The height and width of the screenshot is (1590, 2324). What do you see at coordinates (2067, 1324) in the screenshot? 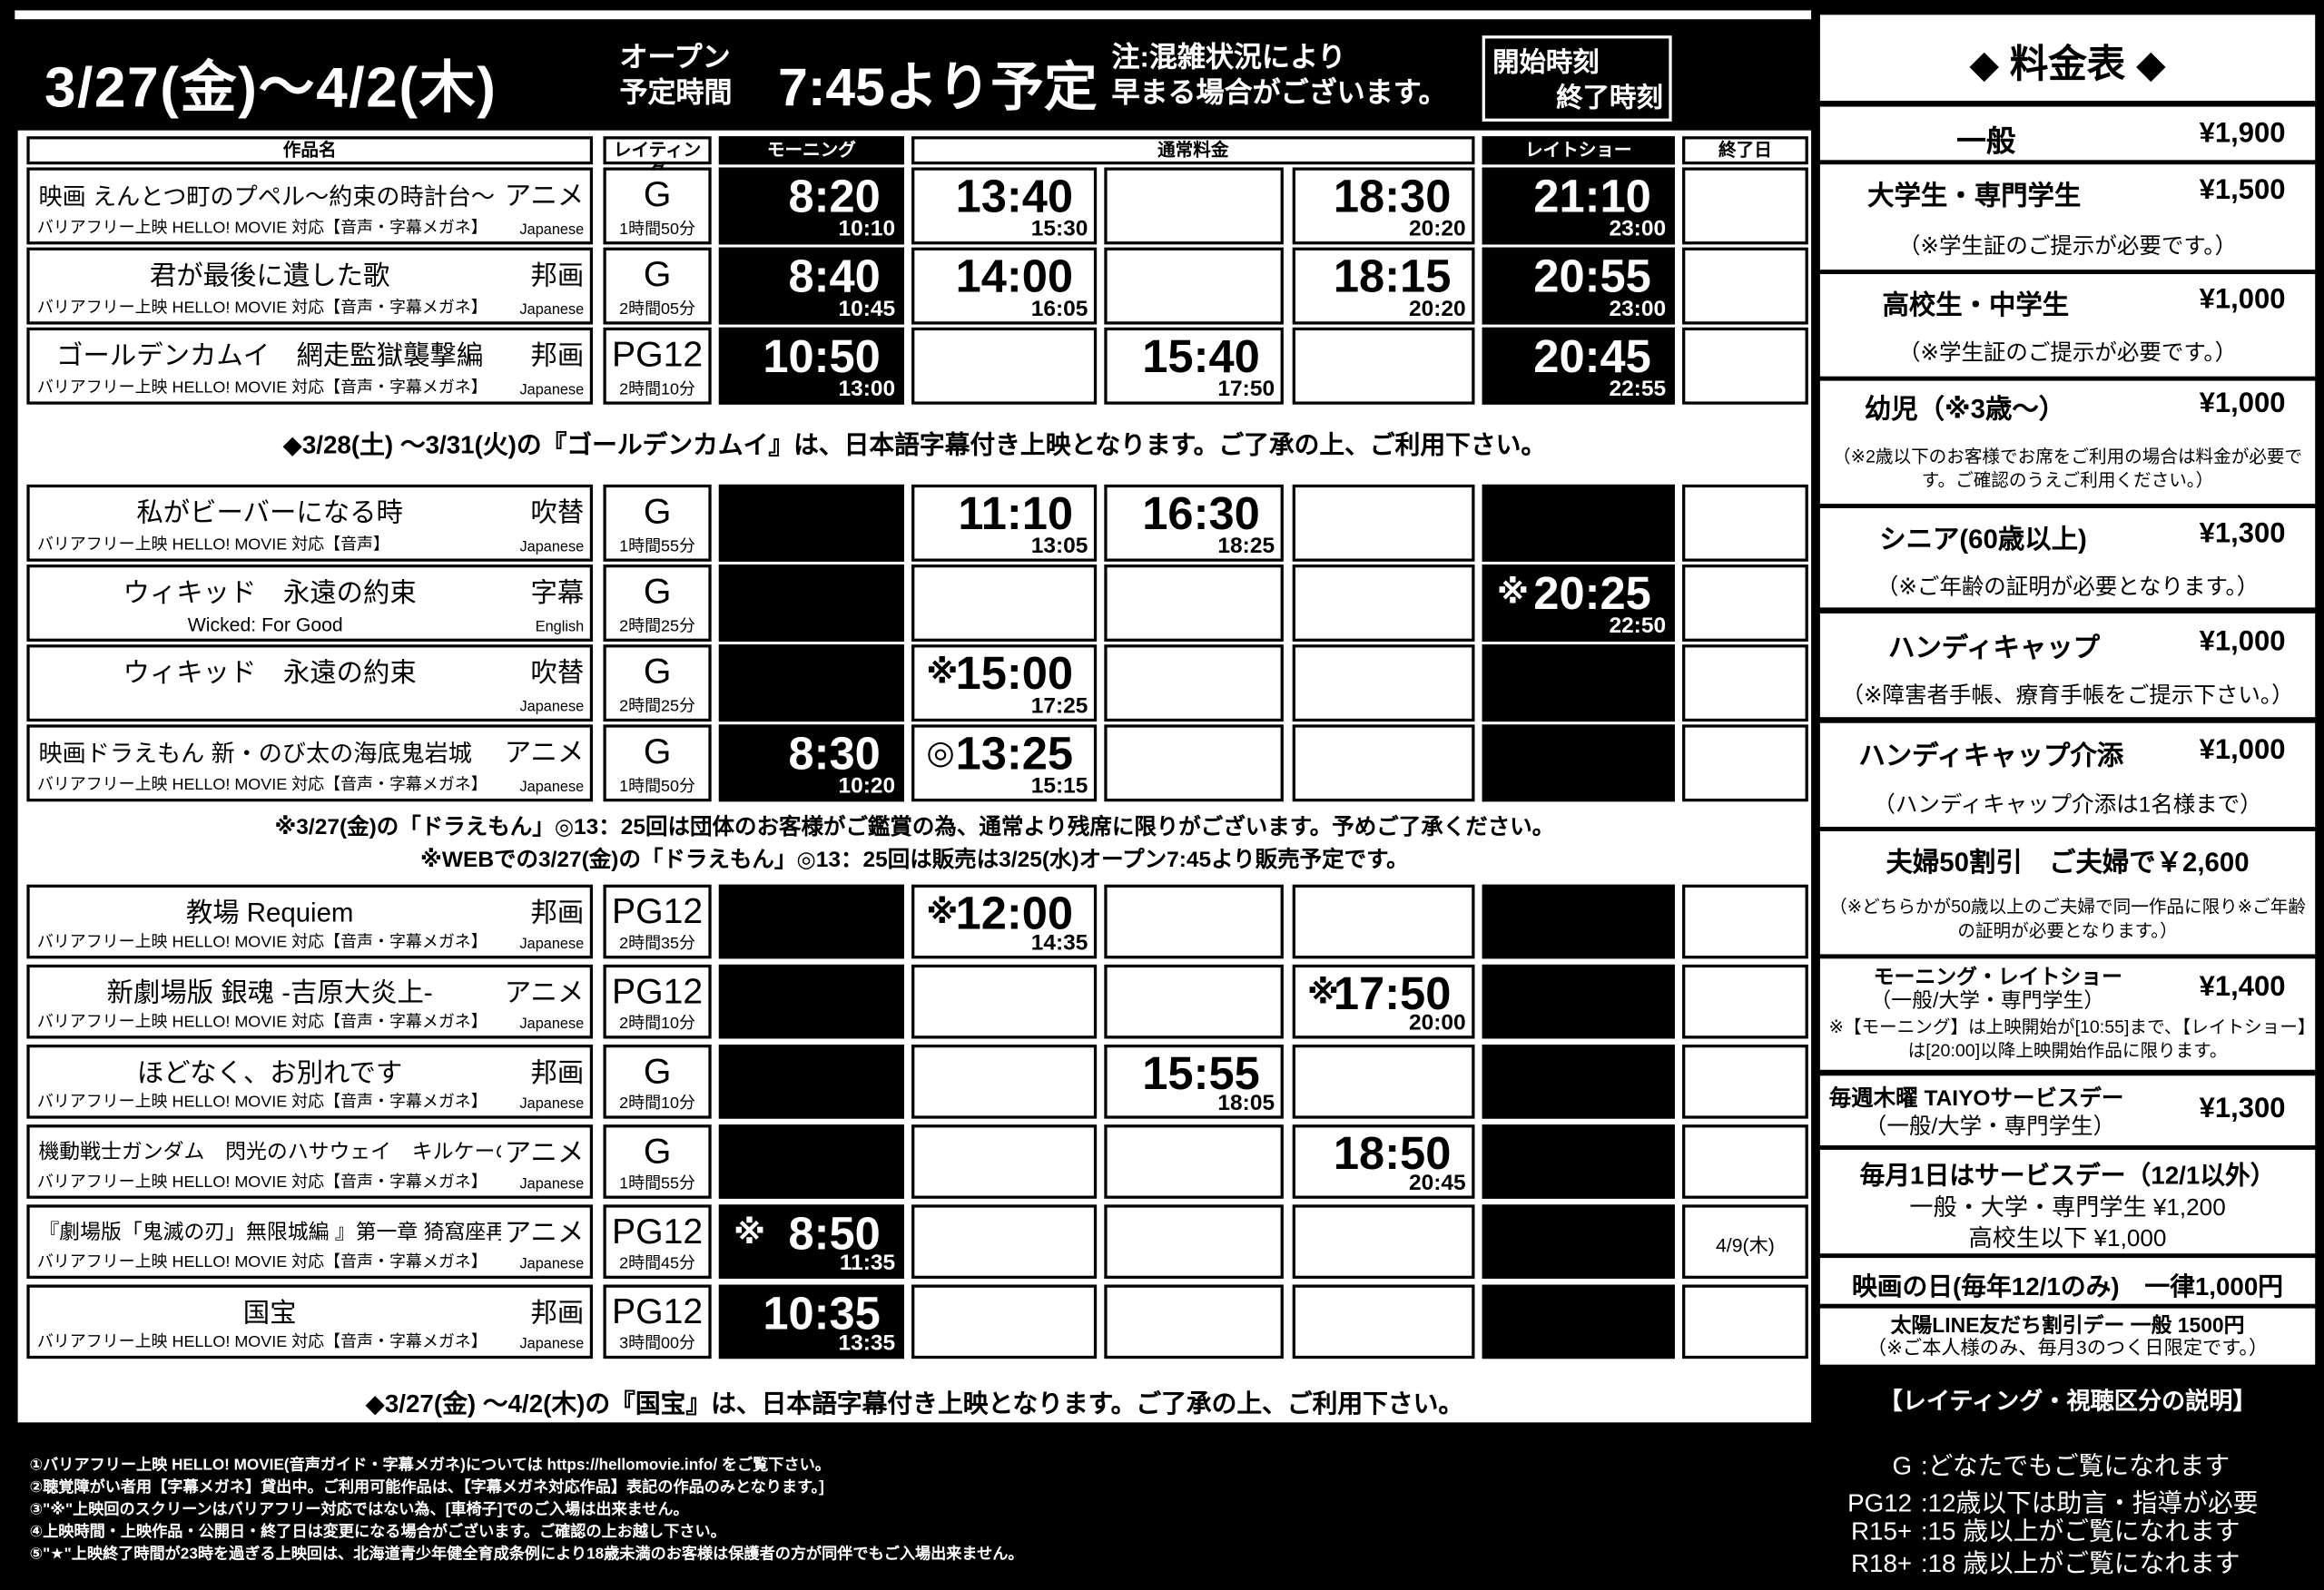
I see `price-label: 太陽LINE友だち割引デー 一般 1500円` at bounding box center [2067, 1324].